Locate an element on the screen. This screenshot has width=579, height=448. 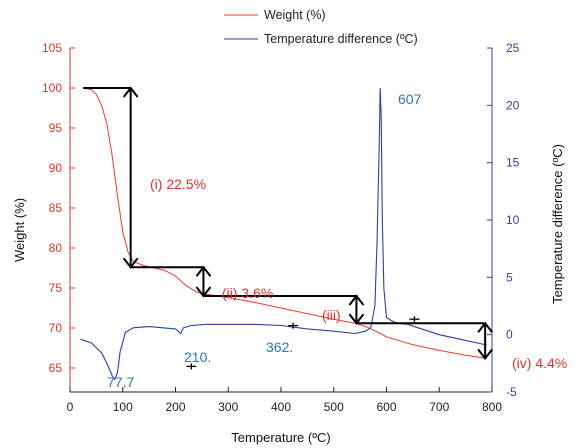
x-tick-label: 100 is located at coordinates (123, 407).